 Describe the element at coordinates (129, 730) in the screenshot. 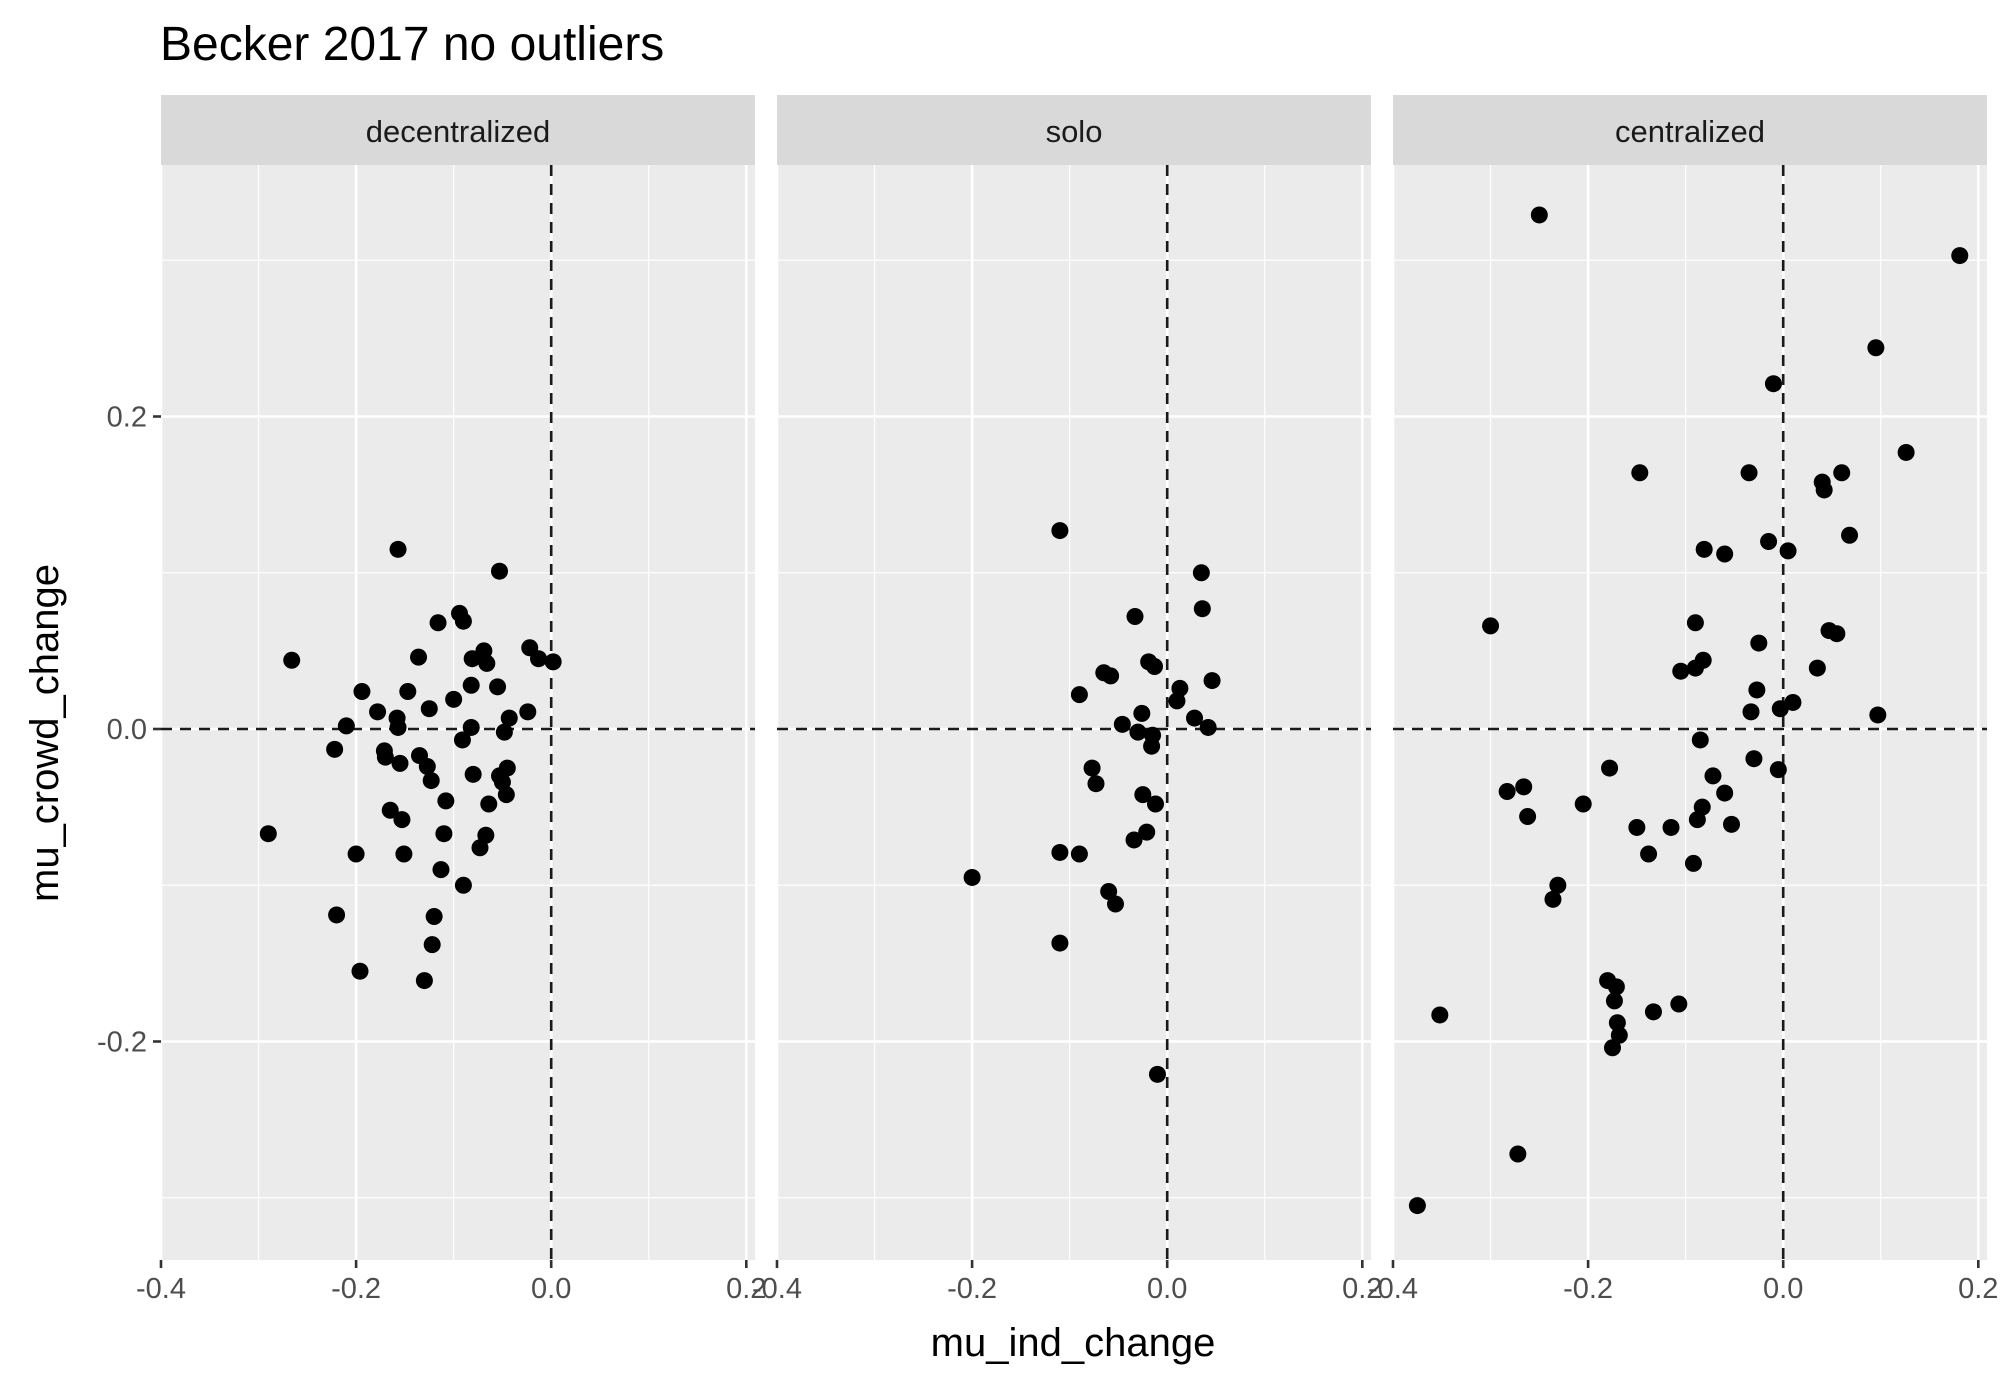

I see `y-axis: -0.2 0.0 0.2` at that location.